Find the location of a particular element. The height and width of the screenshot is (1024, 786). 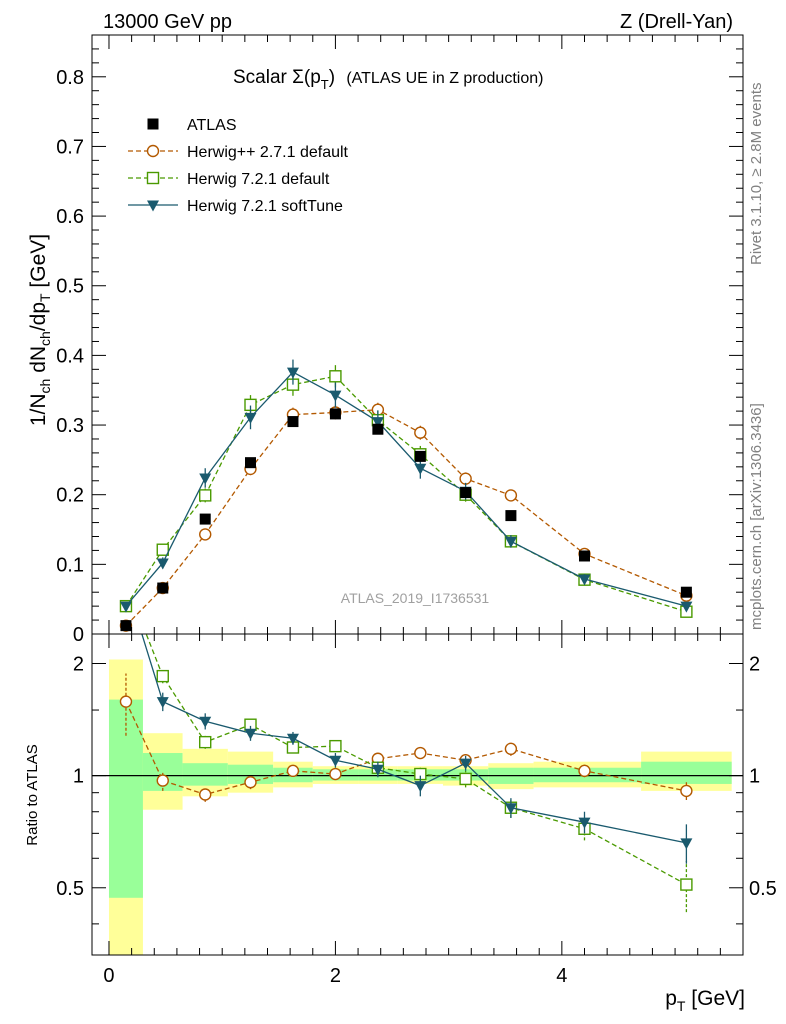

main-y-tick-label: 0 is located at coordinates (78, 635).